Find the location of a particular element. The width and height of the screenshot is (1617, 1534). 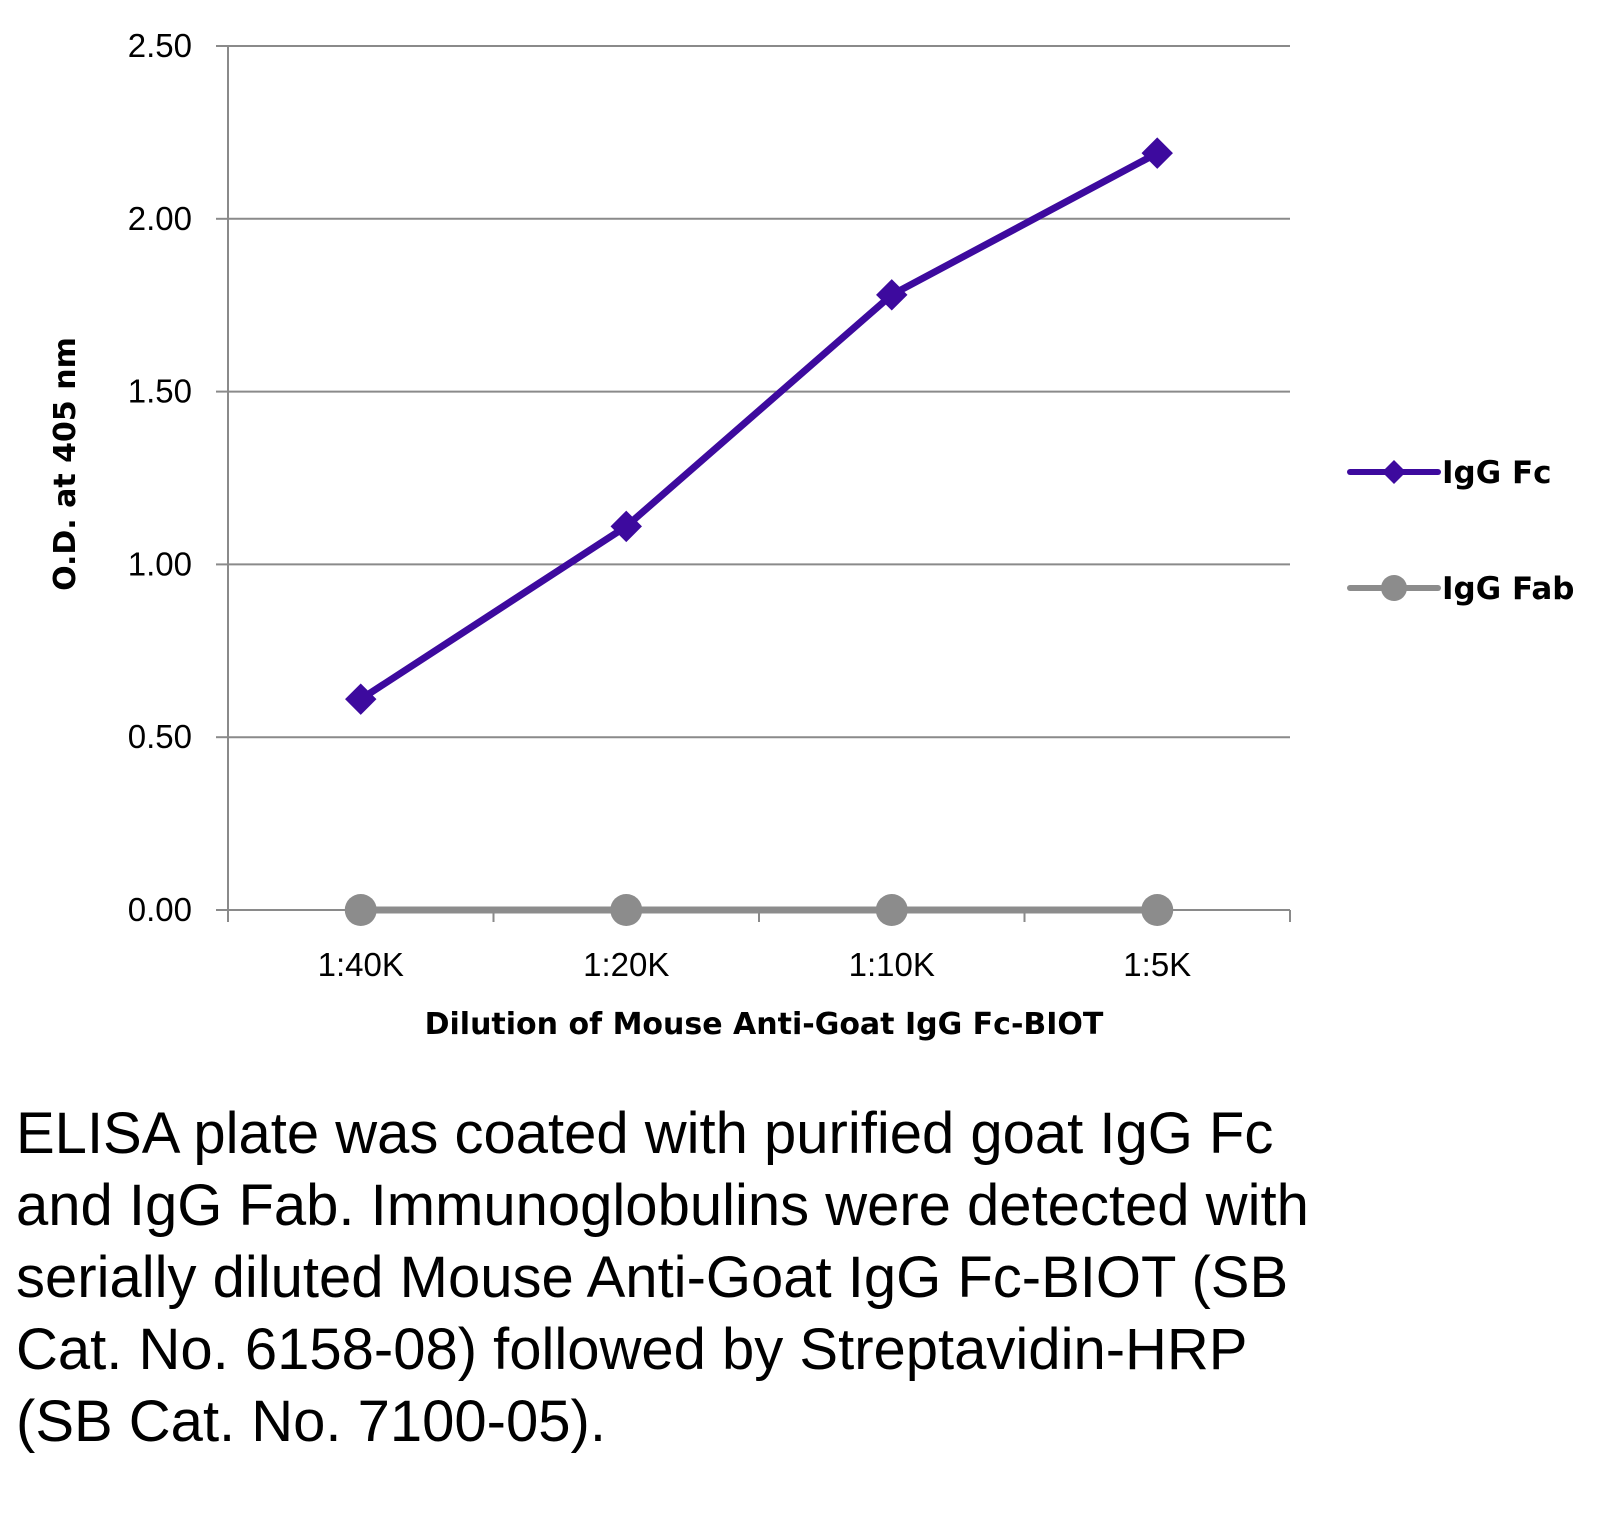

x-tick-label: 1:20K is located at coordinates (626, 964).